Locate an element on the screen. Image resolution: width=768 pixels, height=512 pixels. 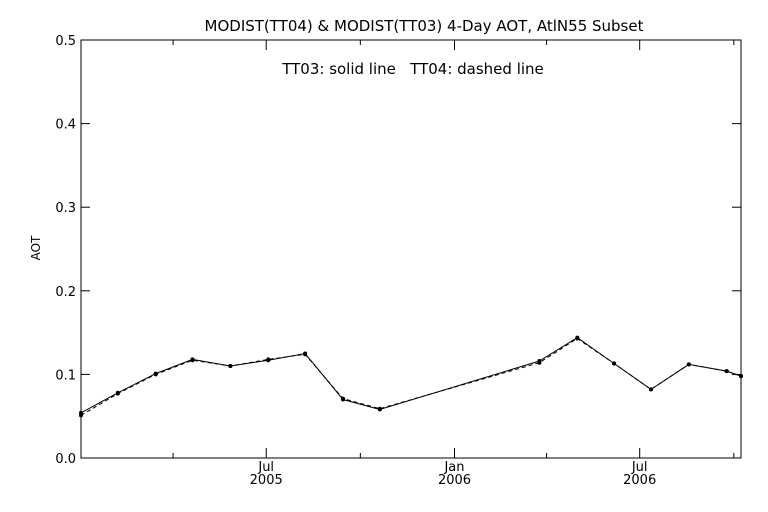
series-line-tt03 is located at coordinates (411, 375).